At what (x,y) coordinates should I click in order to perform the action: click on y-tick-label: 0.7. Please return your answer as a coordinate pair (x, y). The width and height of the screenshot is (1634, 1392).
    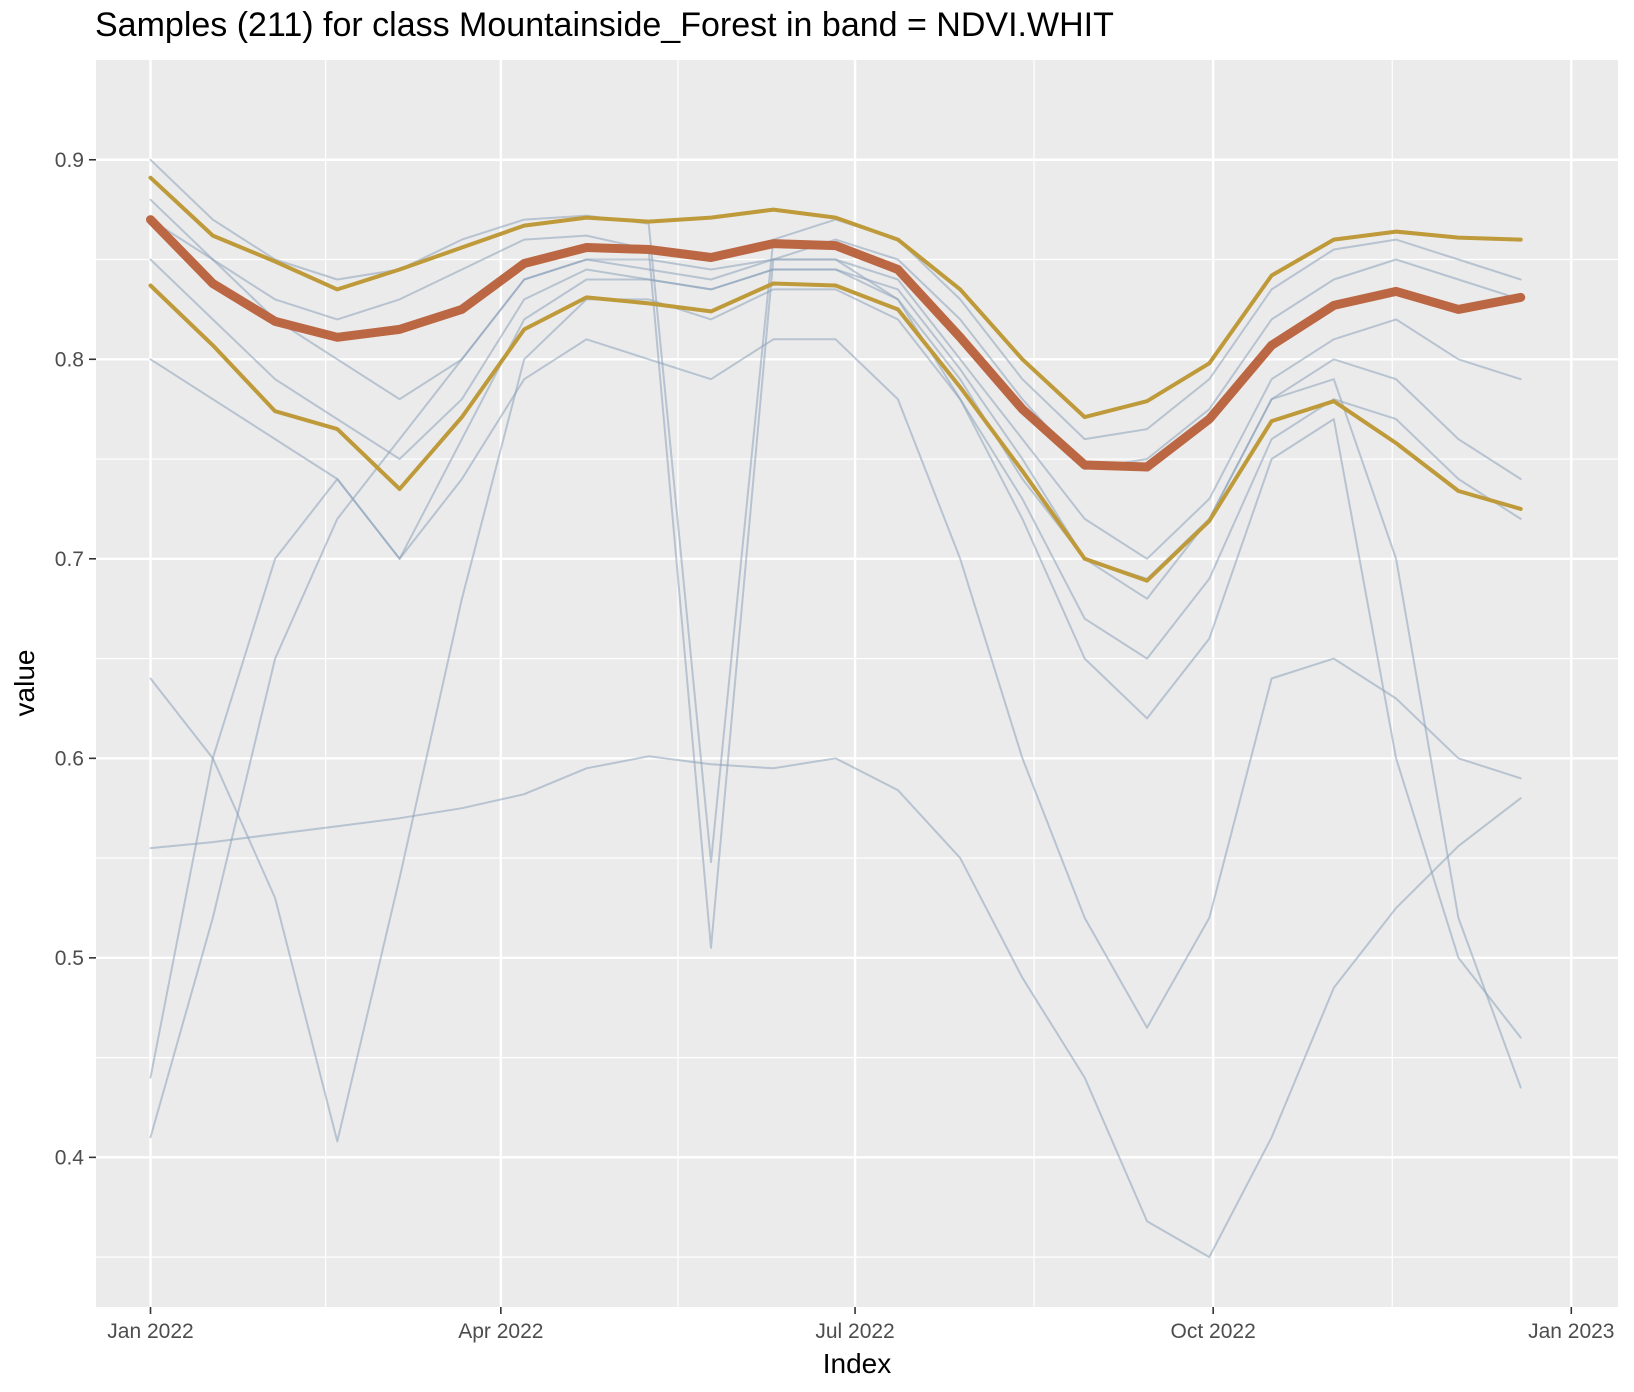
    Looking at the image, I should click on (69, 559).